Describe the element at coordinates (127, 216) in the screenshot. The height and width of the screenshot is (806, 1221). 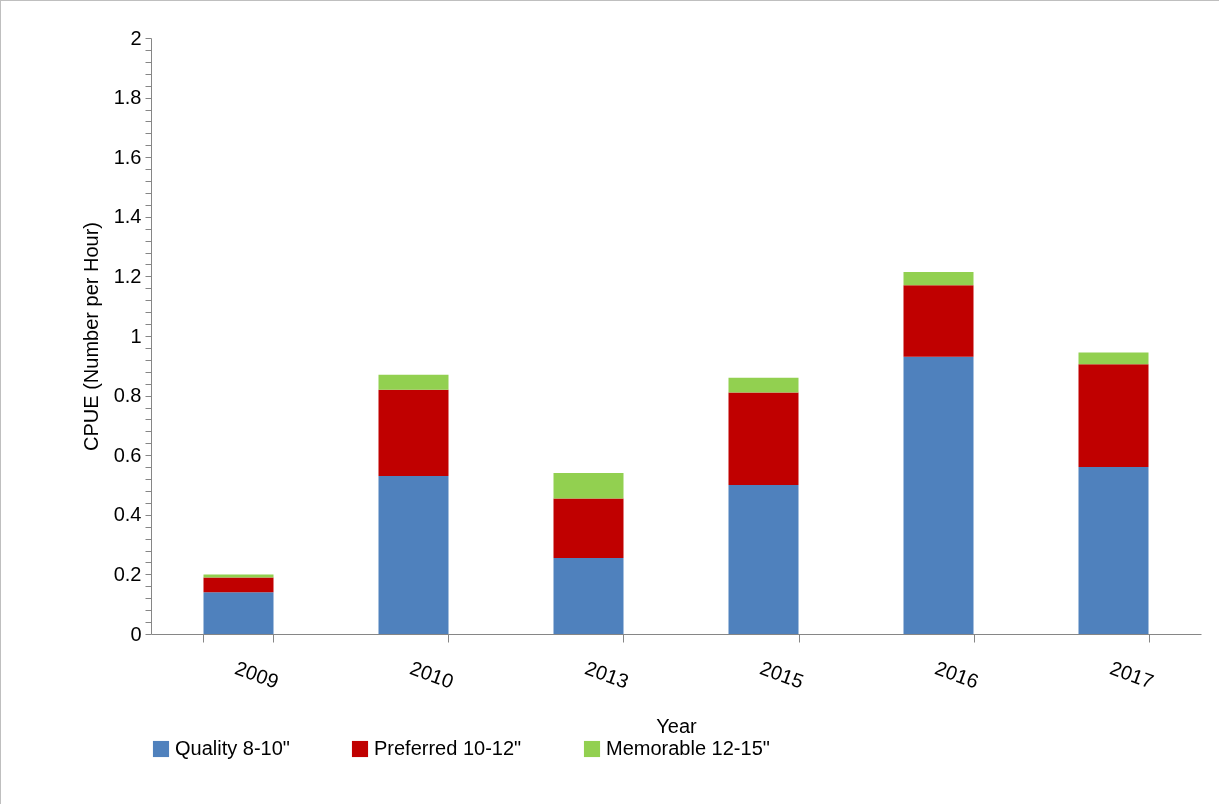
I see `y-tick-label: 1.4` at that location.